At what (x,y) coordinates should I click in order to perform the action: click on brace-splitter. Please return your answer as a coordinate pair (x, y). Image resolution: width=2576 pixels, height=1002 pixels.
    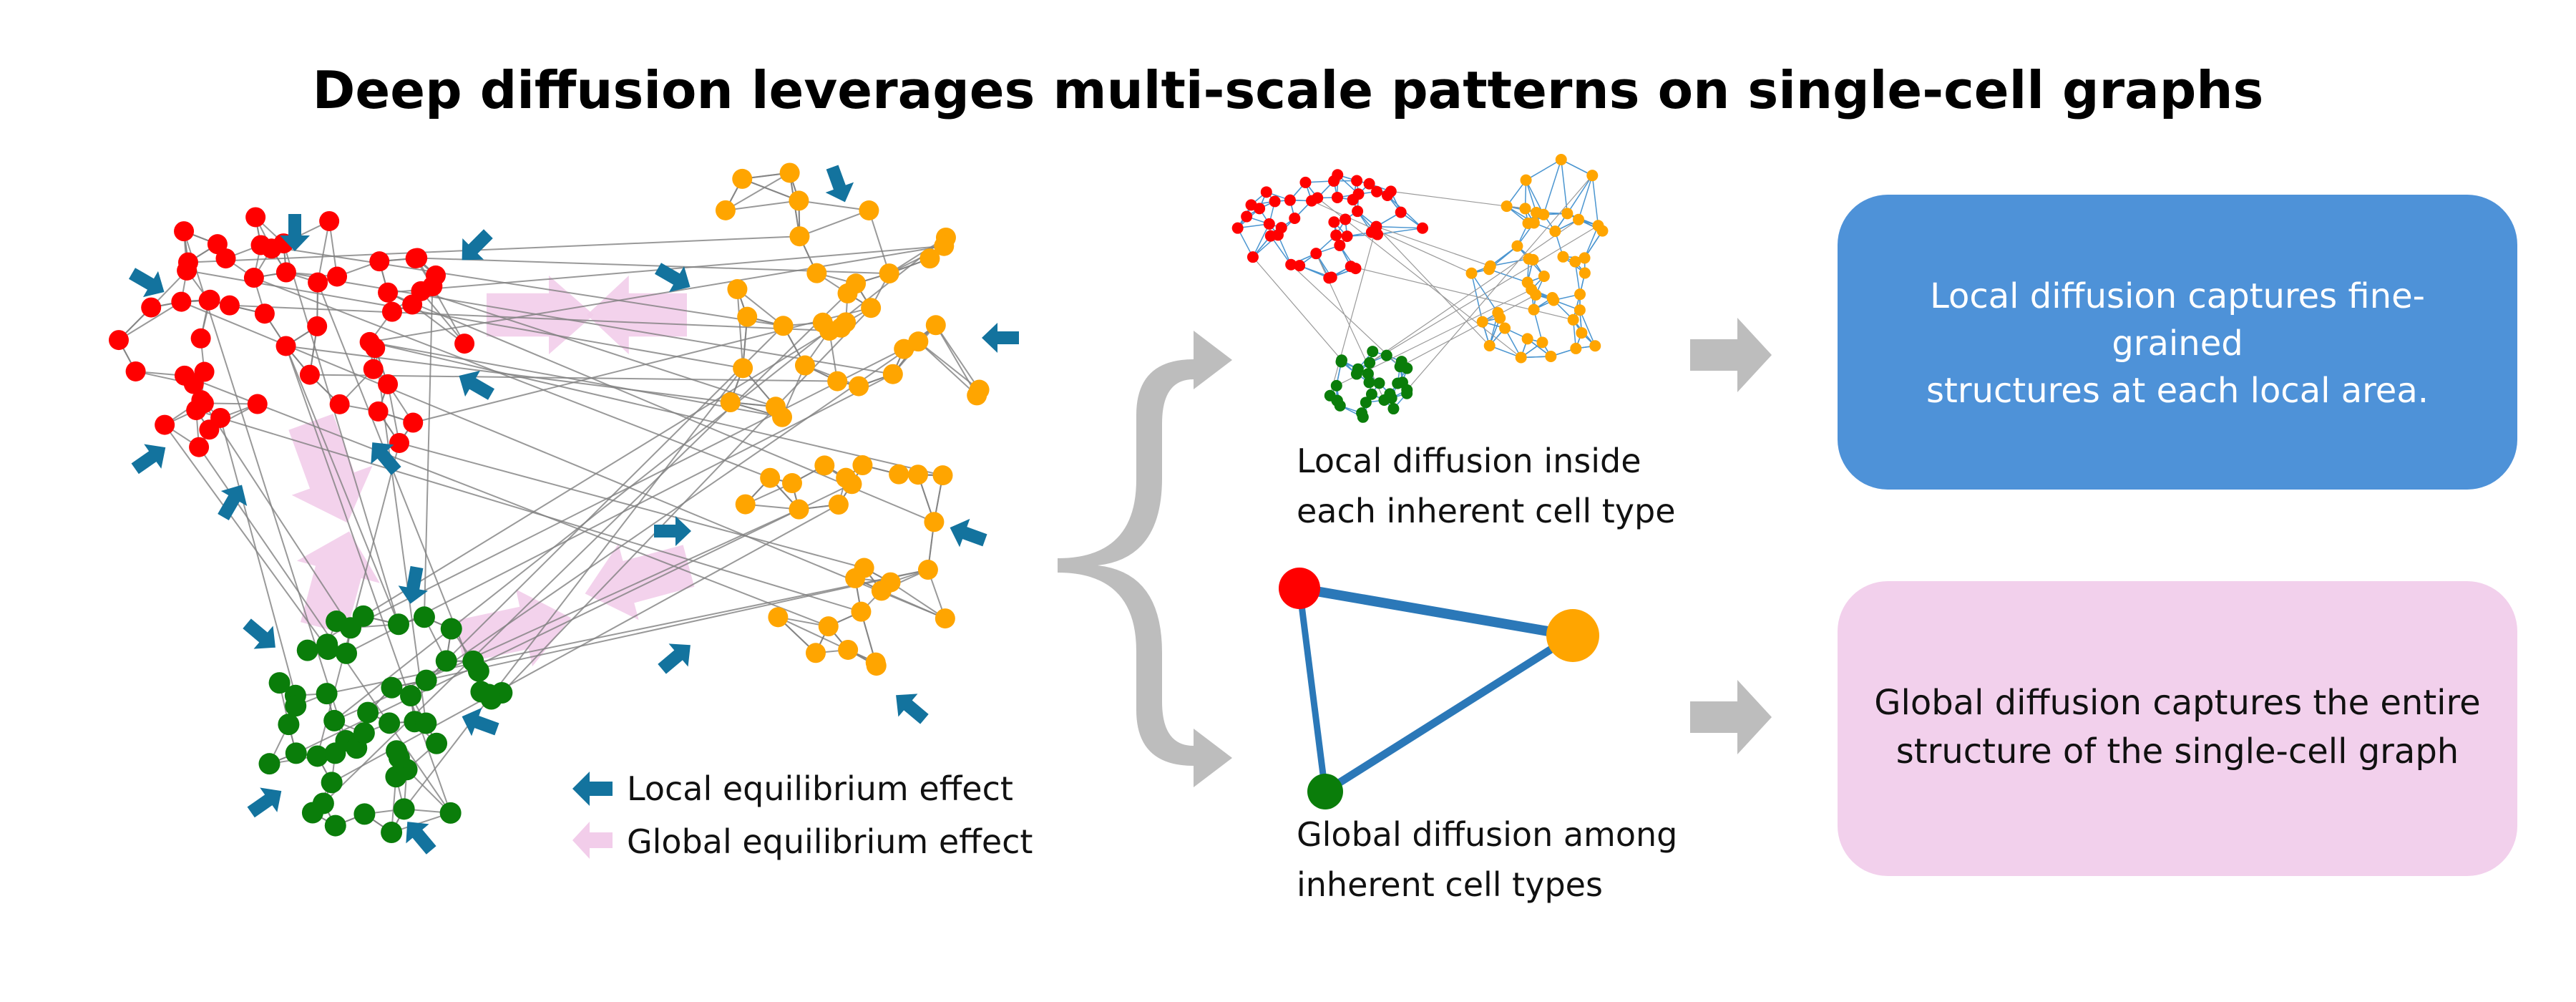
    Looking at the image, I should click on (1145, 559).